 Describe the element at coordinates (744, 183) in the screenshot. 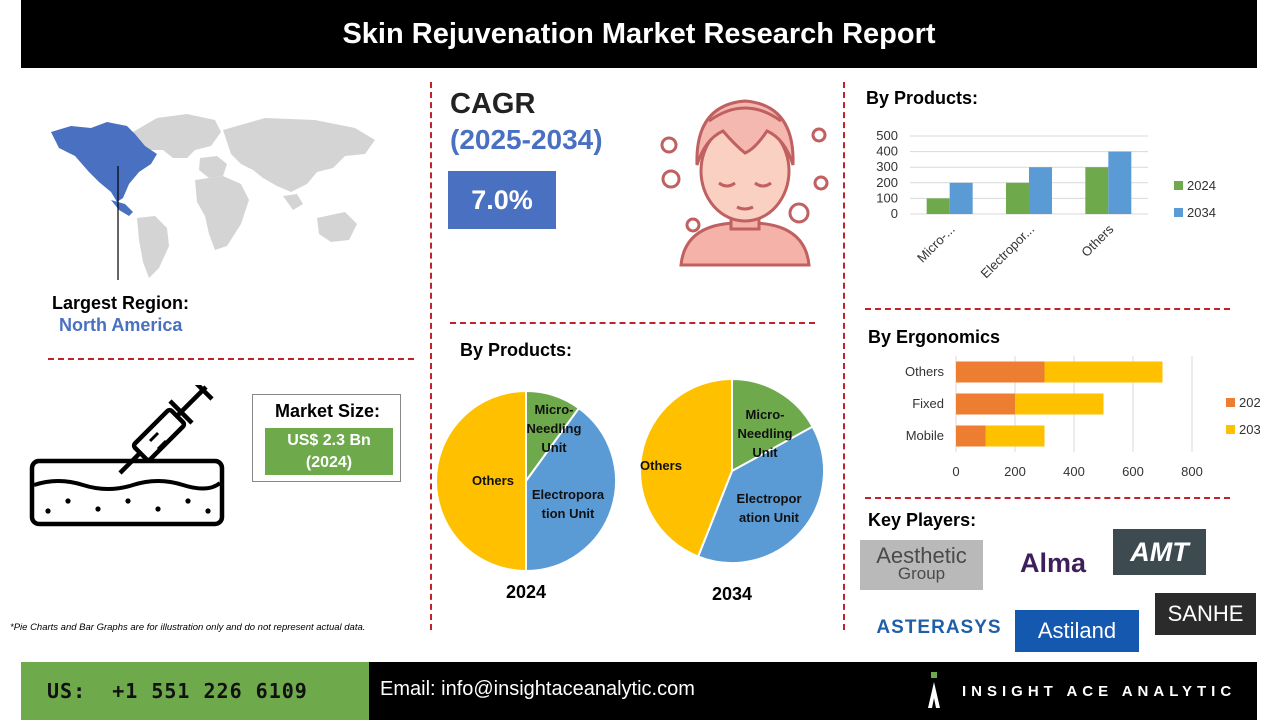

I see `face-towel-icon` at that location.